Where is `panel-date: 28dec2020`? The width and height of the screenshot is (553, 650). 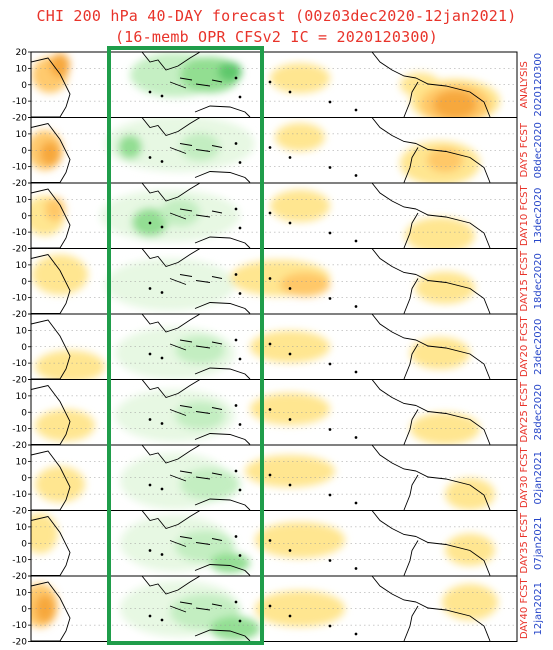
panel-date: 28dec2020 is located at coordinates (538, 412).